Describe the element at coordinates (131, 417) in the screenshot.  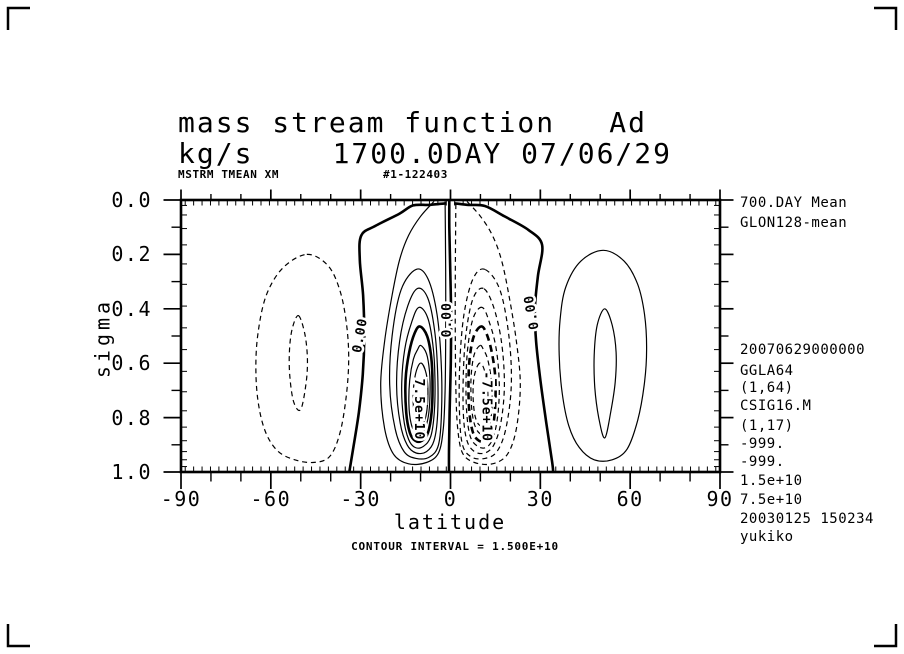
I see `y-tick-label: 0.8` at that location.